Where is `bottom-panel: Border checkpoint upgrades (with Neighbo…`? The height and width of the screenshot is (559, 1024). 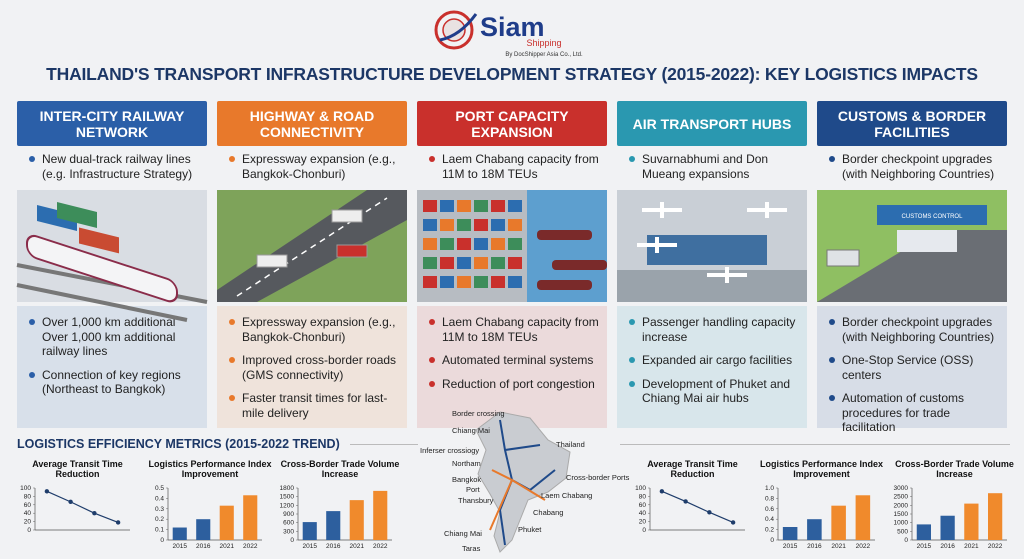 bottom-panel: Border checkpoint upgrades (with Neighbo… is located at coordinates (912, 370).